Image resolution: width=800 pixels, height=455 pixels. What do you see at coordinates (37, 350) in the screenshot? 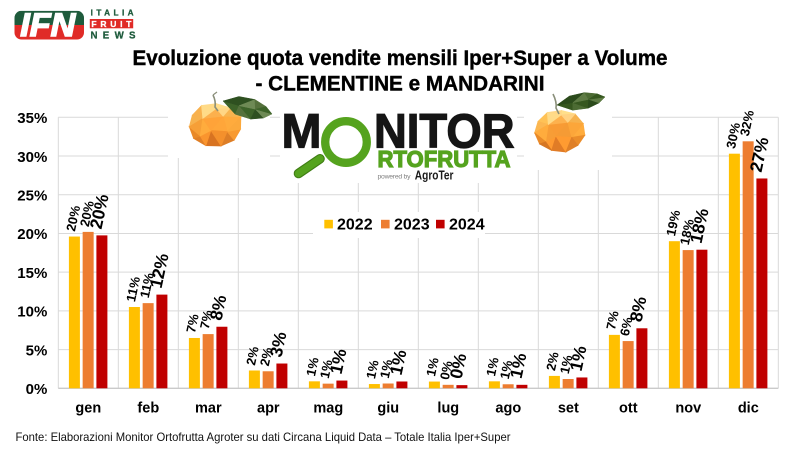
I see `svg-text: 5%` at bounding box center [37, 350].